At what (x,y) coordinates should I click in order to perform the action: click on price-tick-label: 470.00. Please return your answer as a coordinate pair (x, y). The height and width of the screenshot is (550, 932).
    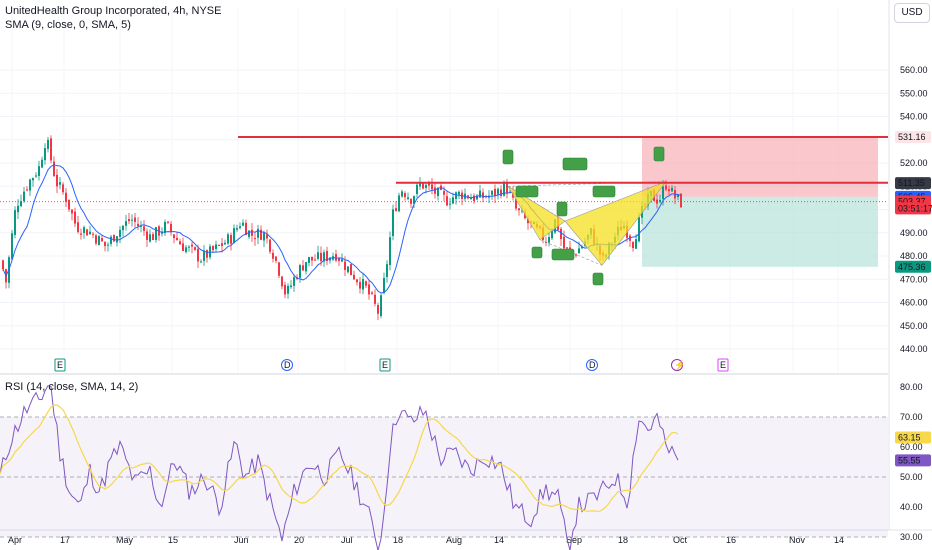
    Looking at the image, I should click on (914, 279).